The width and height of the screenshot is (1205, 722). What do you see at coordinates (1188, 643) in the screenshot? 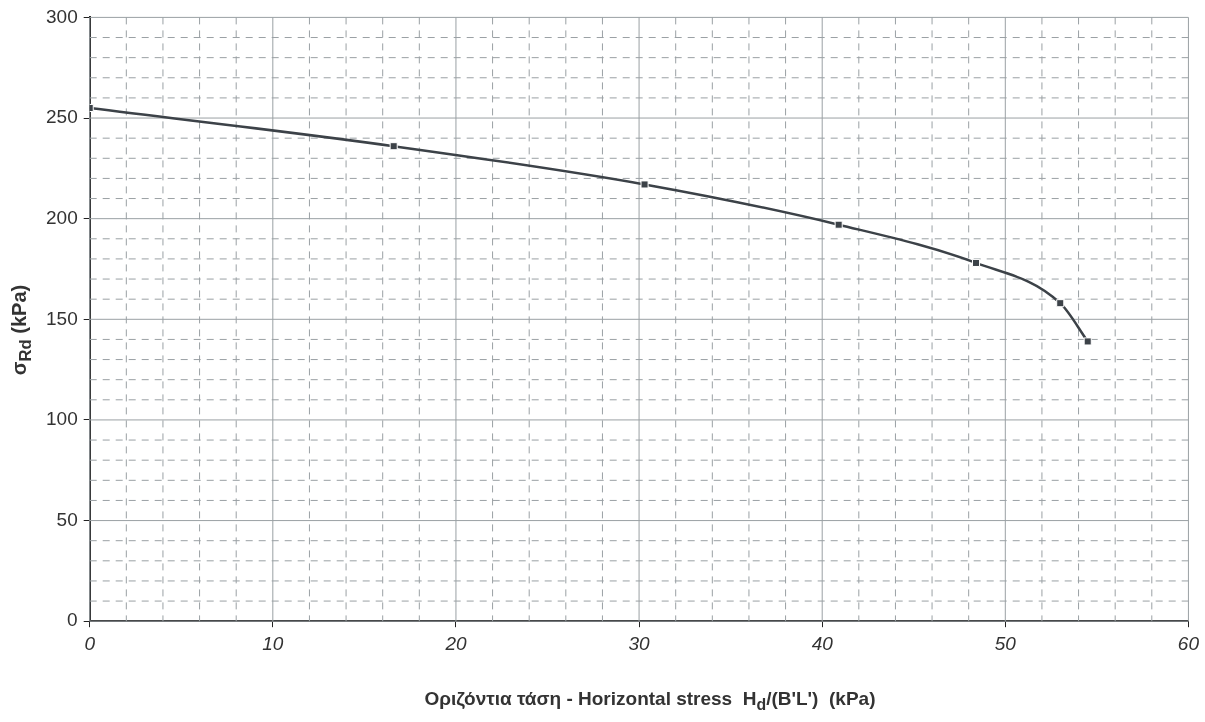
I see `x-tick-label: 60` at bounding box center [1188, 643].